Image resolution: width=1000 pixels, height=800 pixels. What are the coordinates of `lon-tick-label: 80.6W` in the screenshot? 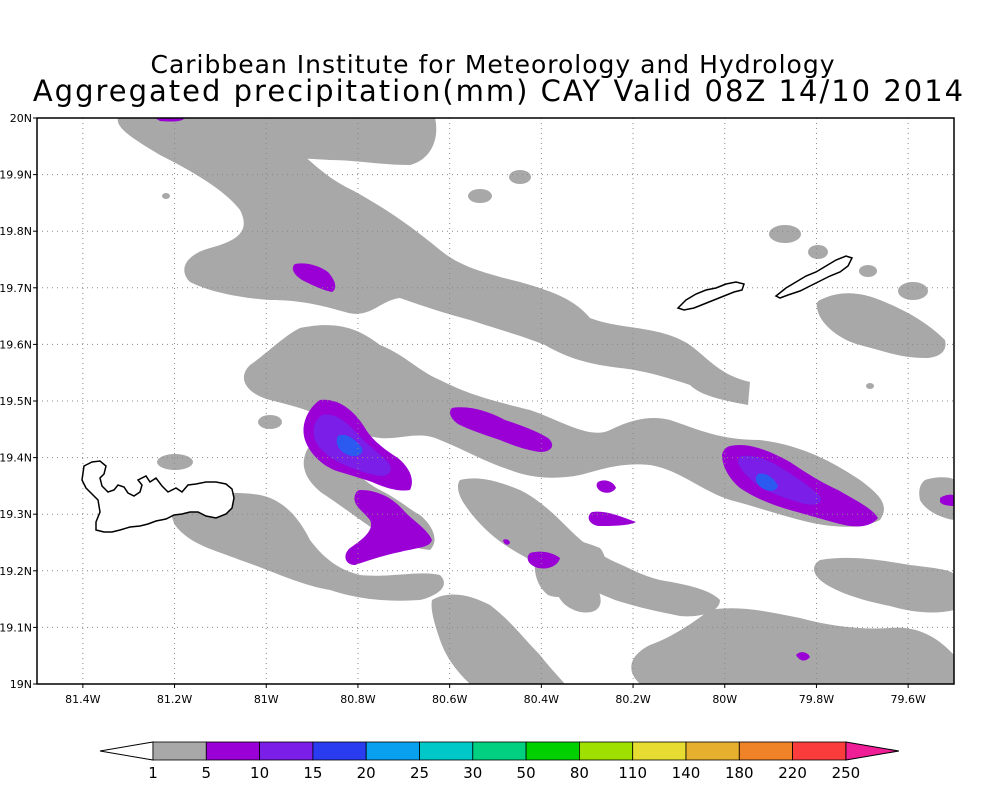 It's located at (449, 699).